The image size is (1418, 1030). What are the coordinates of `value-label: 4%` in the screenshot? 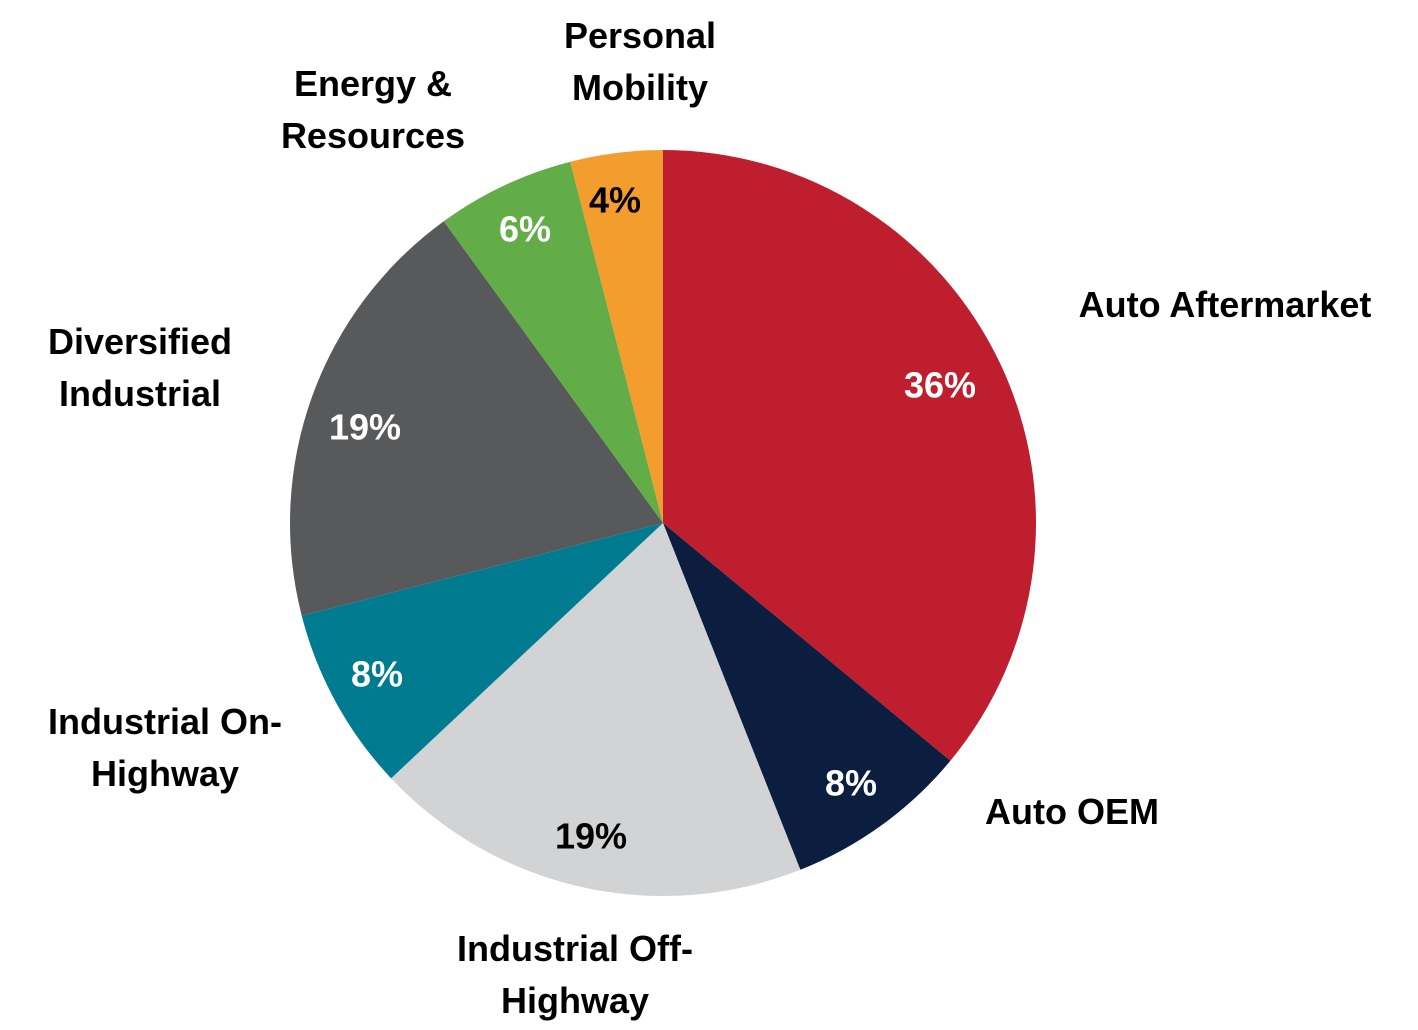 It's located at (615, 200).